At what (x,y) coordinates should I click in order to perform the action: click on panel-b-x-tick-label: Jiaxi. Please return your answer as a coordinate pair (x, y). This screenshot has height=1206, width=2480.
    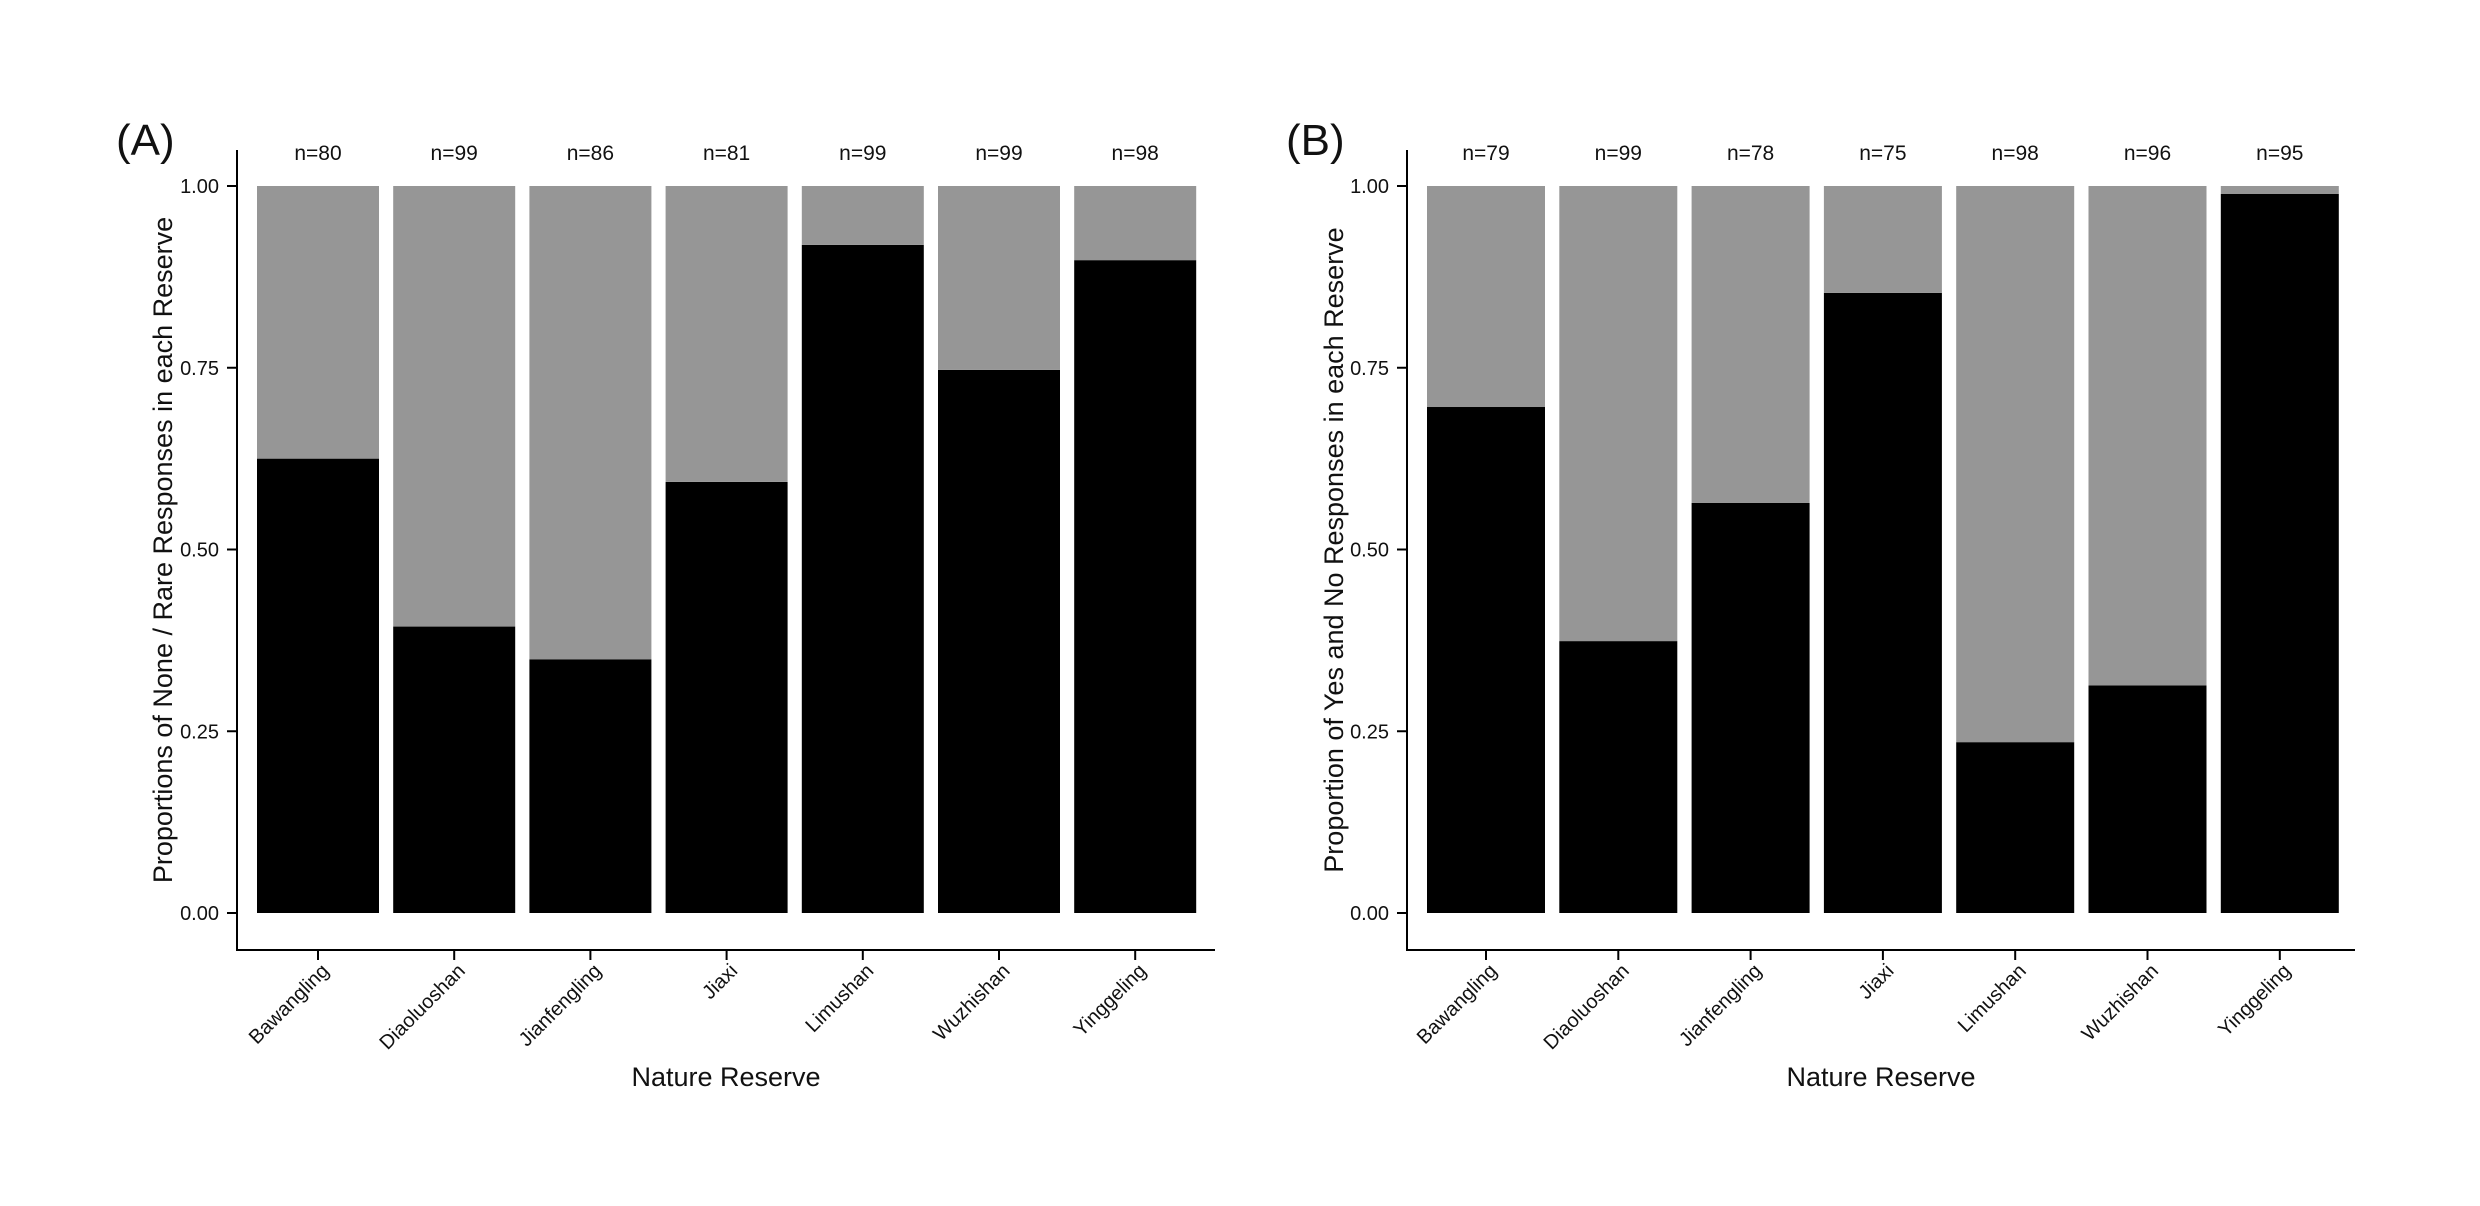
    Looking at the image, I should click on (1877, 982).